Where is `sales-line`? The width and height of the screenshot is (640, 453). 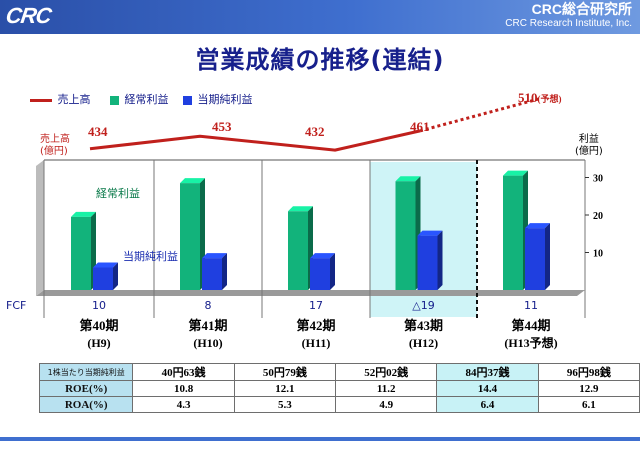
sales-line is located at coordinates (255, 140).